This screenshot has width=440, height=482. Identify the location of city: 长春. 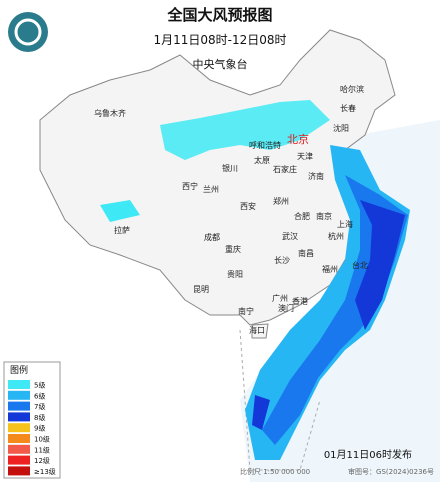
(348, 108).